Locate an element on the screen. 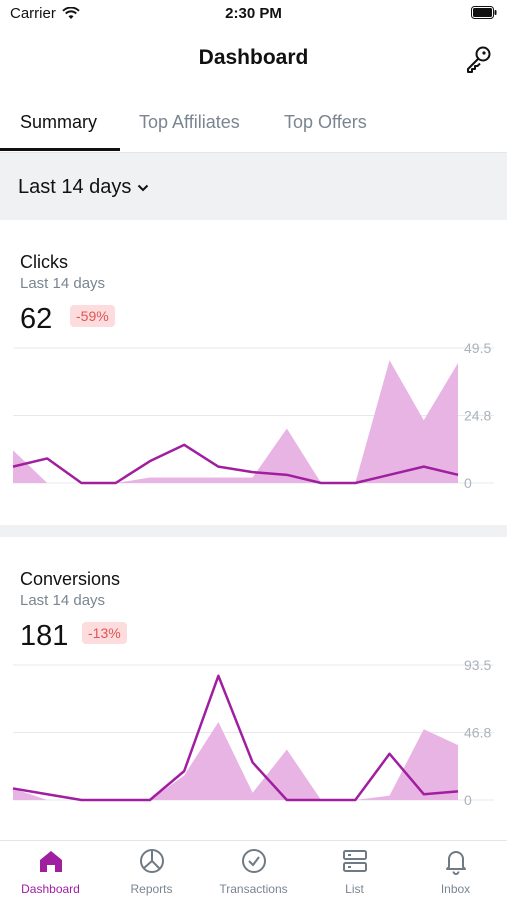 Image resolution: width=507 pixels, height=901 pixels. home-icon is located at coordinates (51, 861).